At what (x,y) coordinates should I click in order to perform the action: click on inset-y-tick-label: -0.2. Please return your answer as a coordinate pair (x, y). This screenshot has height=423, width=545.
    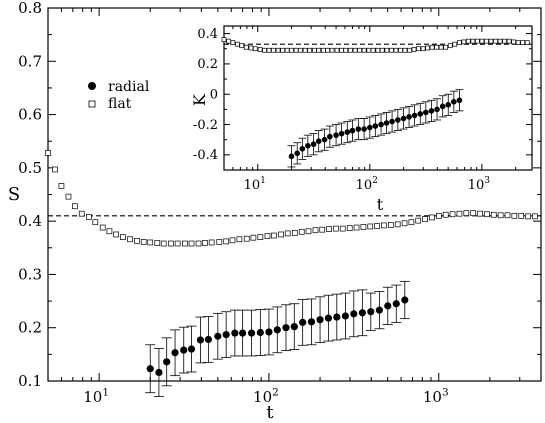
    Looking at the image, I should click on (205, 125).